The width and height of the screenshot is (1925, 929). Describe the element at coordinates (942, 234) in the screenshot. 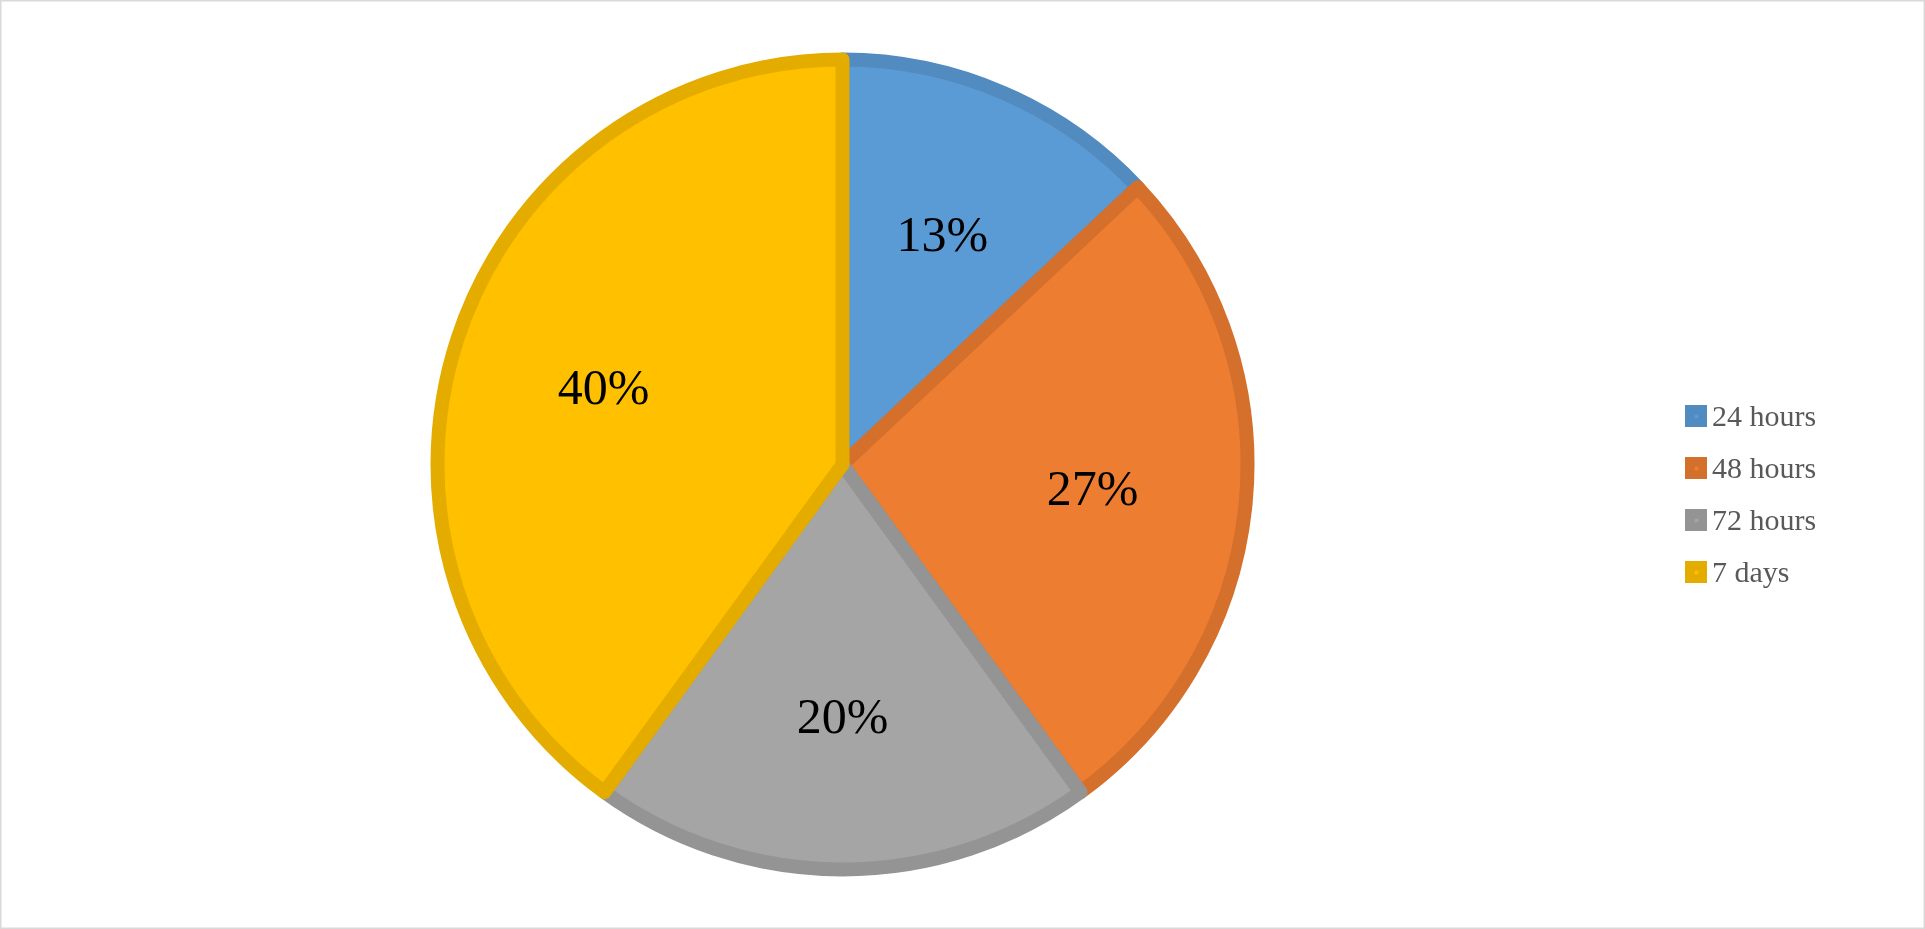

I see `data-label: 13%` at that location.